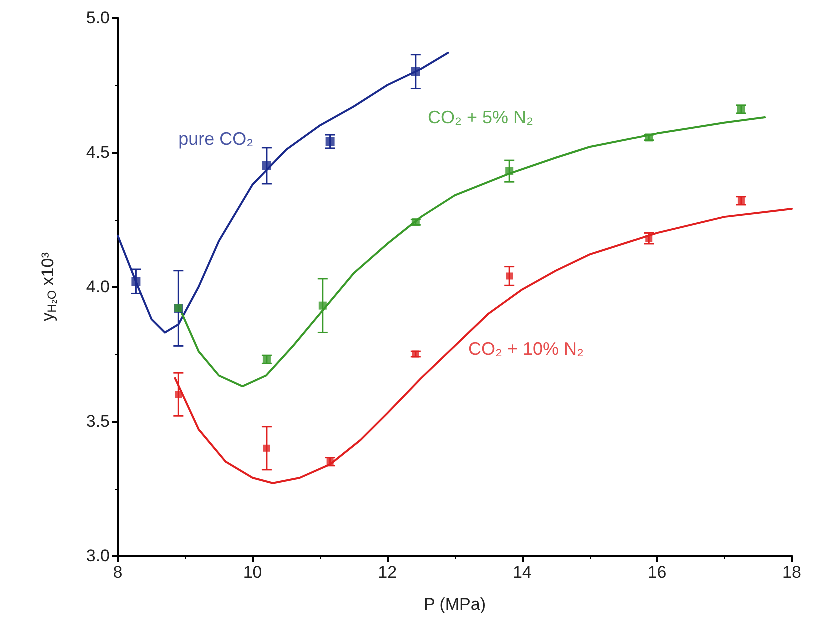 The height and width of the screenshot is (631, 840). I want to click on y-tick-label: 5.0, so click(98, 18).